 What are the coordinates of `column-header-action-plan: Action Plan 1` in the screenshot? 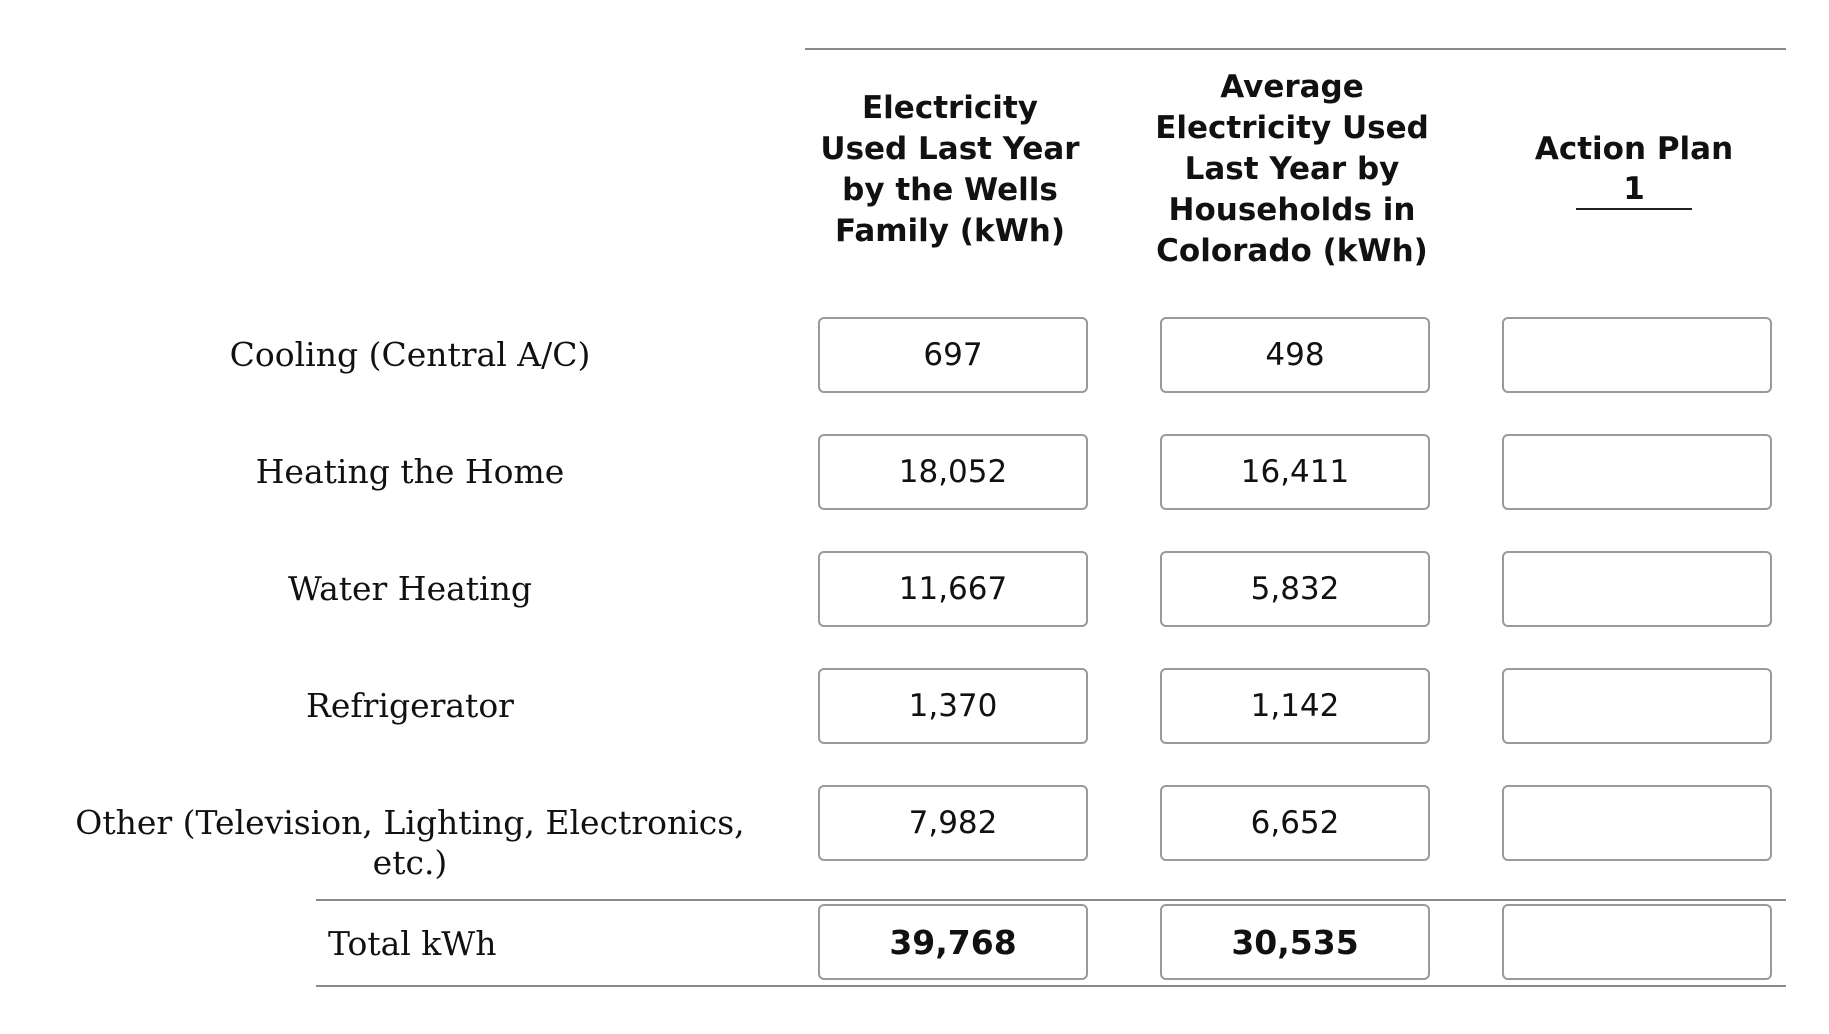 It's located at (1634, 169).